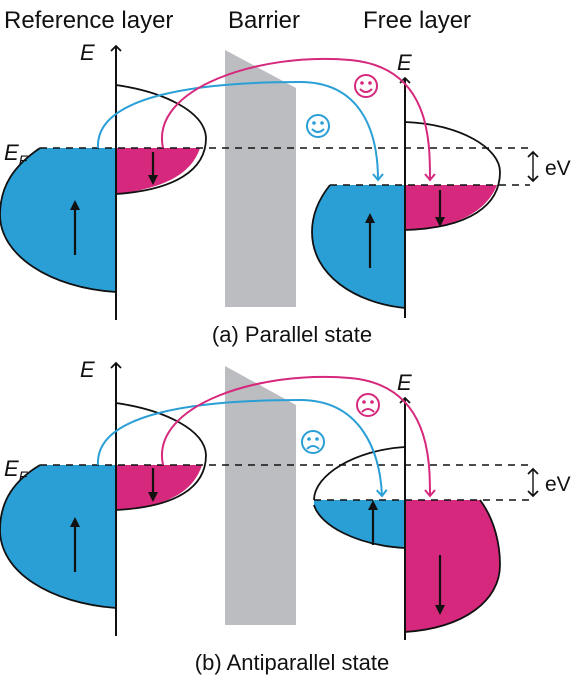 Image resolution: width=584 pixels, height=686 pixels. What do you see at coordinates (452, 176) in the screenshot?
I see `free-spin-down-band` at bounding box center [452, 176].